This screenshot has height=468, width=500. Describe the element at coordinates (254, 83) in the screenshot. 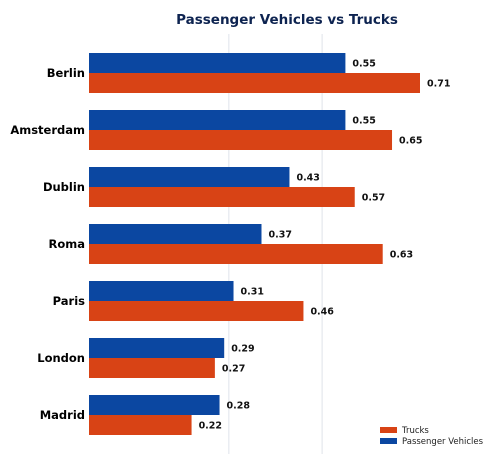

I see `bar-trucks-berlin` at that location.